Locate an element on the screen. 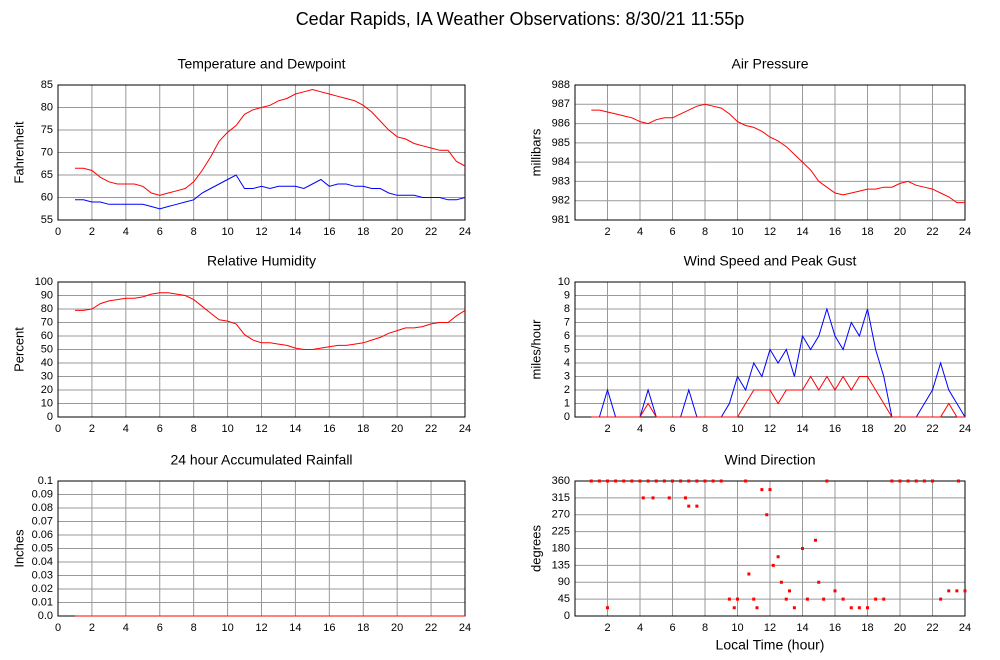  y-axis-label: Fahrenheit is located at coordinates (18, 152).